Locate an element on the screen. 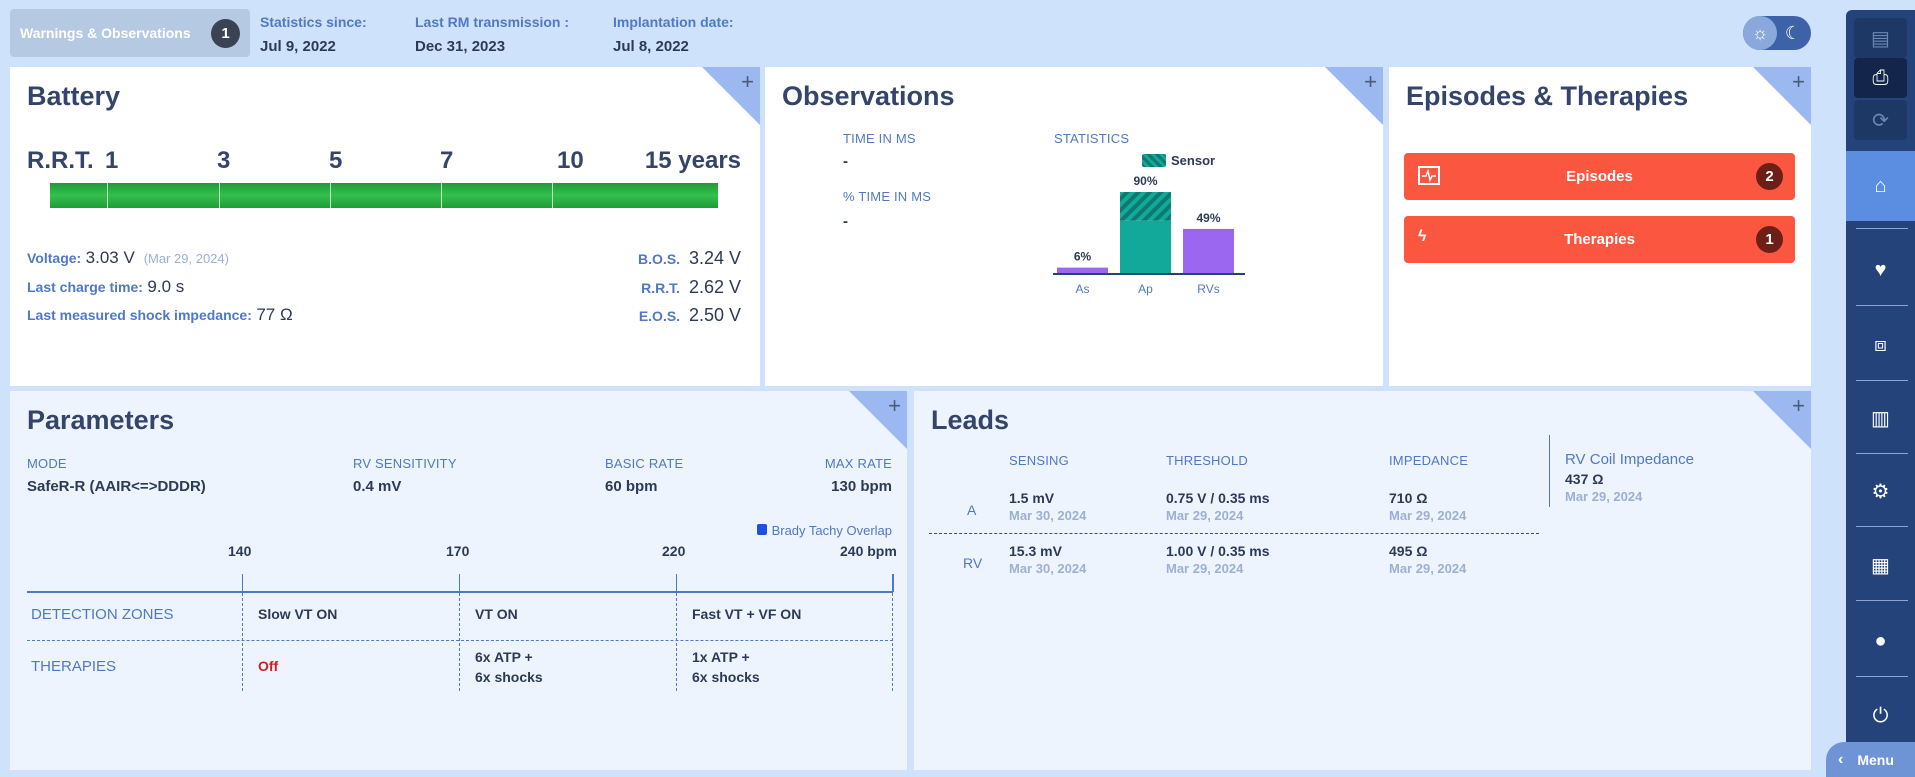  therapies-count-badge: 1 is located at coordinates (1769, 239).